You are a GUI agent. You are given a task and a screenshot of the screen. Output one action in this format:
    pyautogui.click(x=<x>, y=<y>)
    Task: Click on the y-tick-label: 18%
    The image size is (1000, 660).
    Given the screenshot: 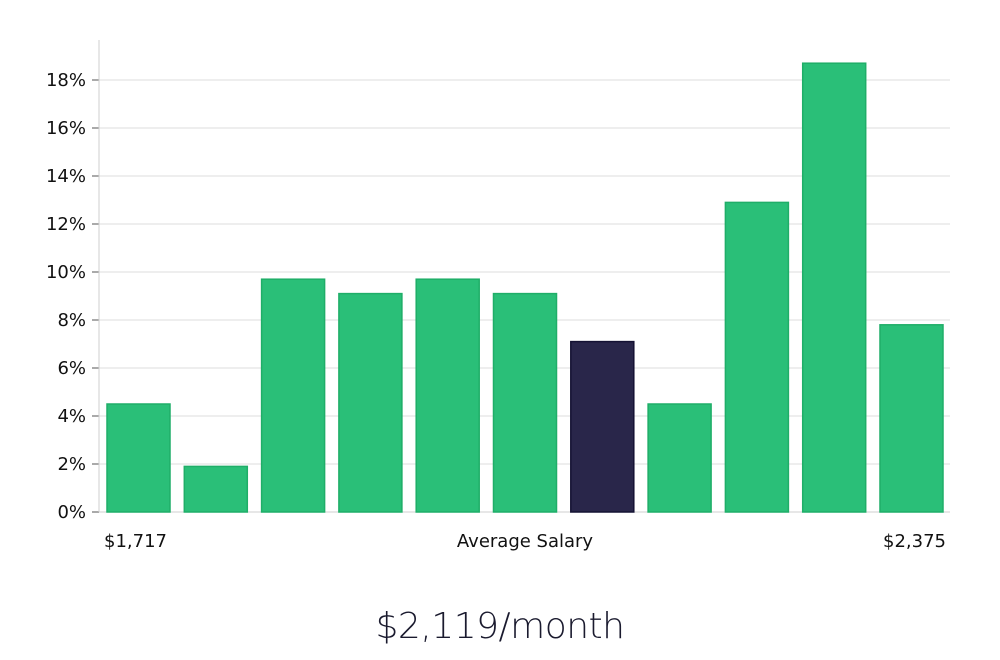 What is the action you would take?
    pyautogui.click(x=66, y=80)
    